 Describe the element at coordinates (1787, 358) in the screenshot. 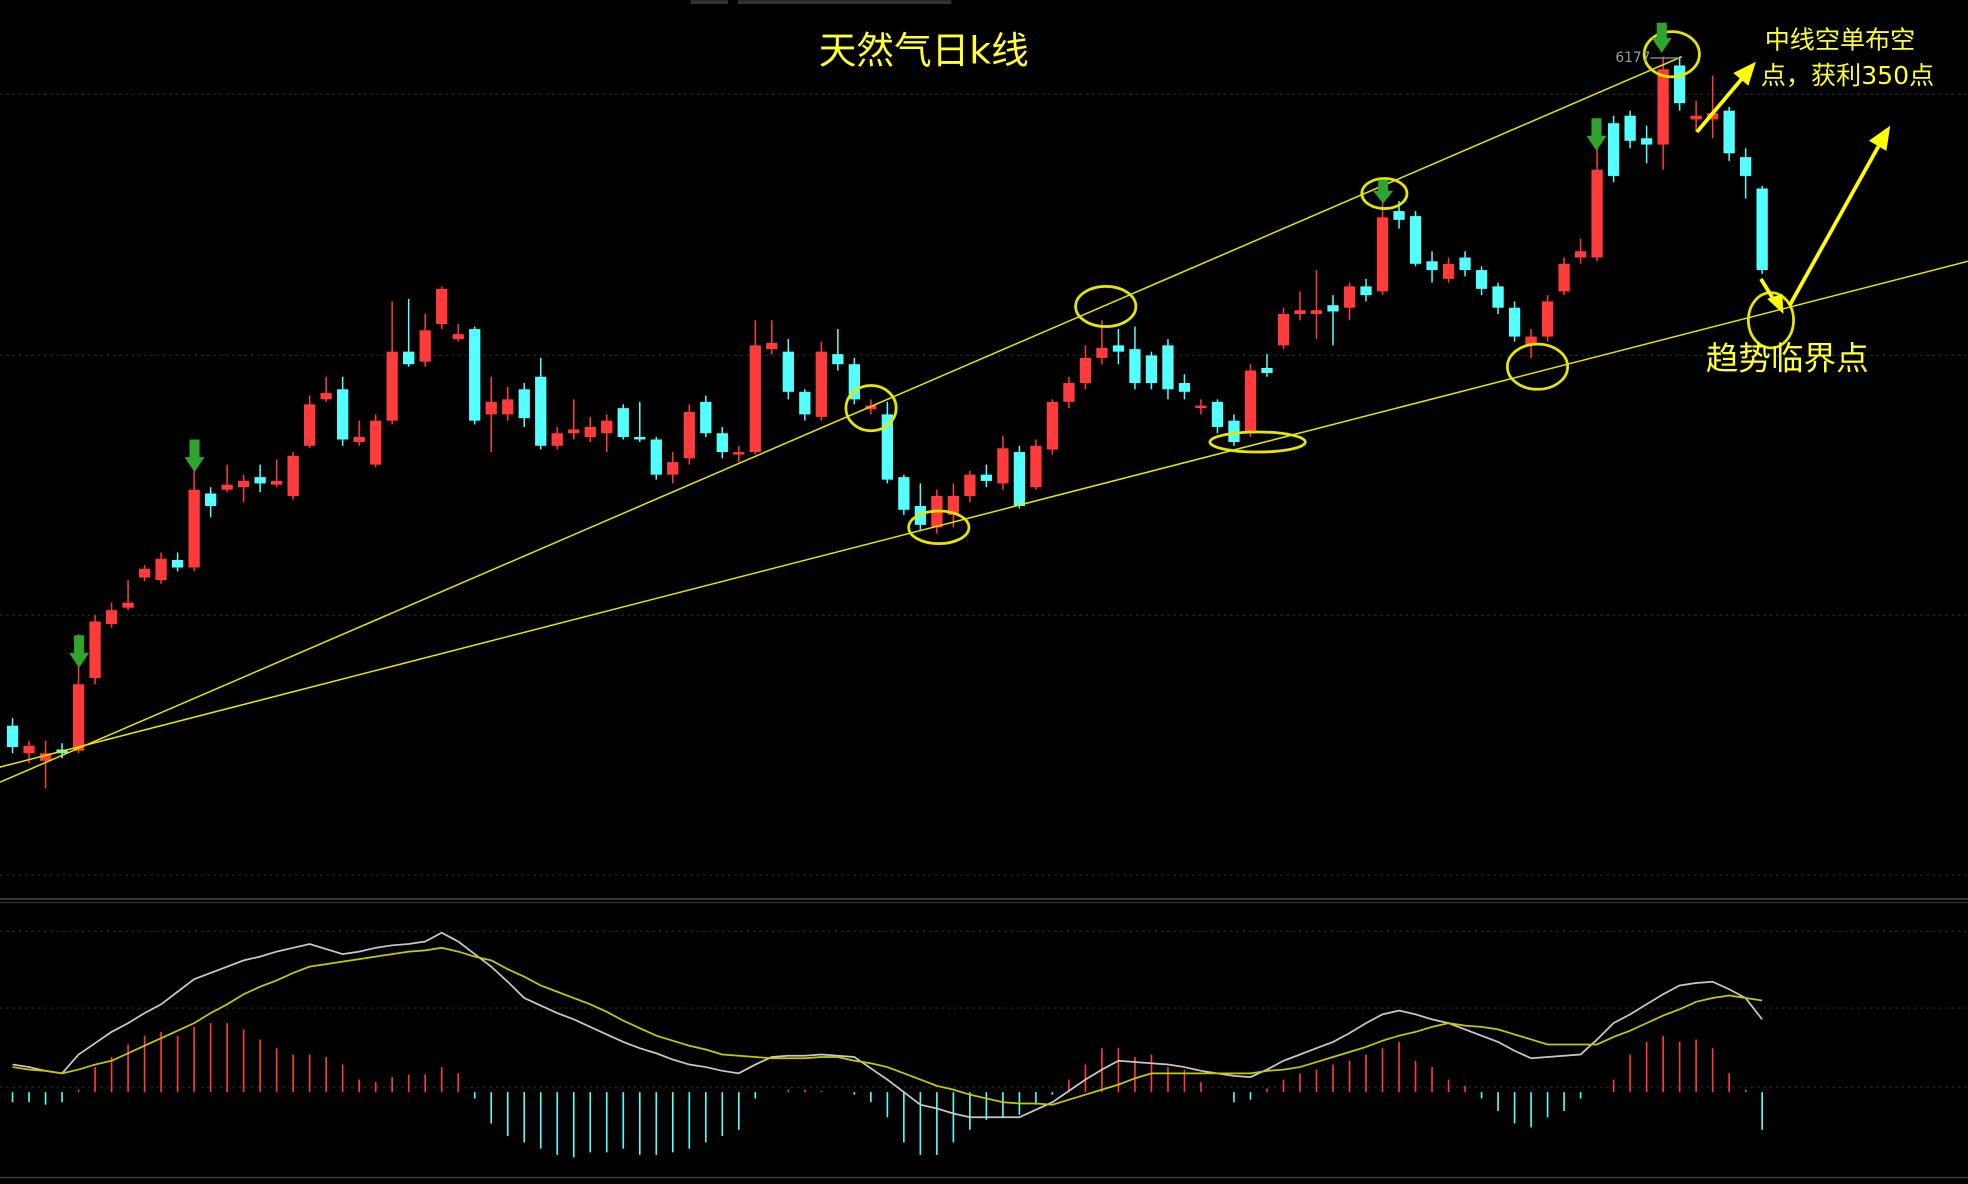

I see `annotation: 趋势临界点` at that location.